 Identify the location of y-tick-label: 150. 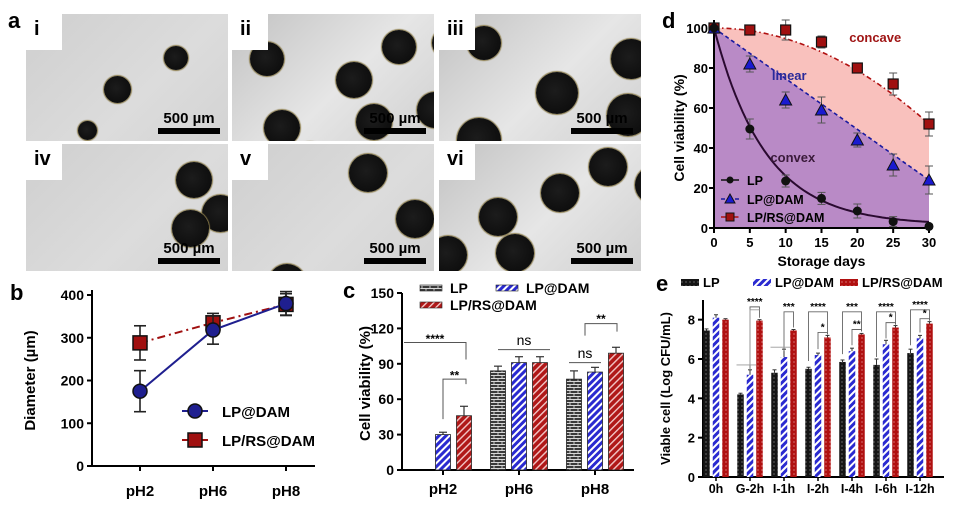
(383, 293).